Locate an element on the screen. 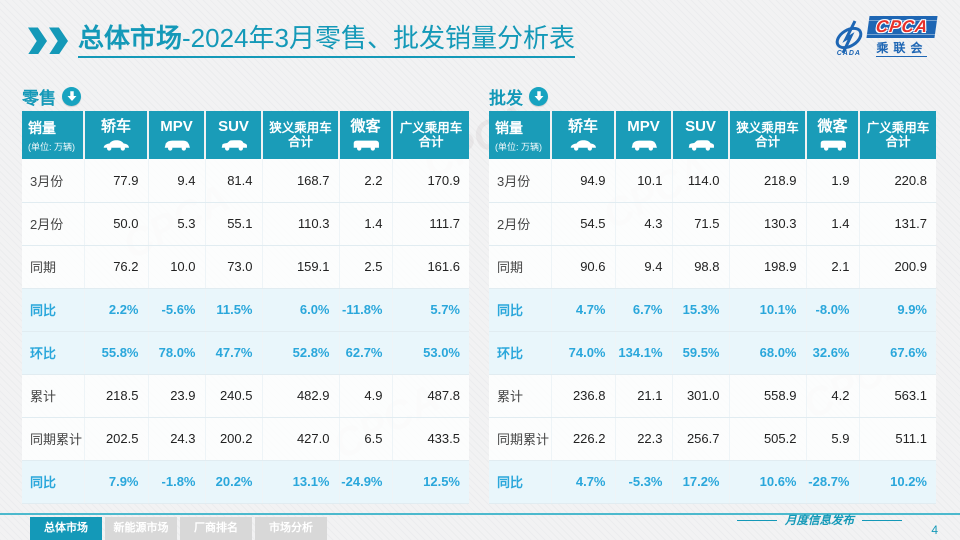 The width and height of the screenshot is (960, 540). table-cell: 6.0% is located at coordinates (301, 310).